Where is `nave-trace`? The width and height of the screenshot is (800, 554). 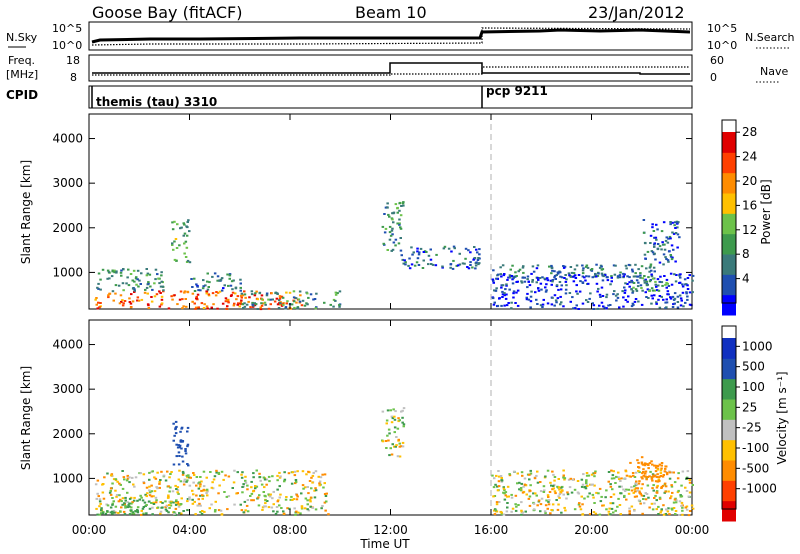
nave-trace is located at coordinates (391, 71).